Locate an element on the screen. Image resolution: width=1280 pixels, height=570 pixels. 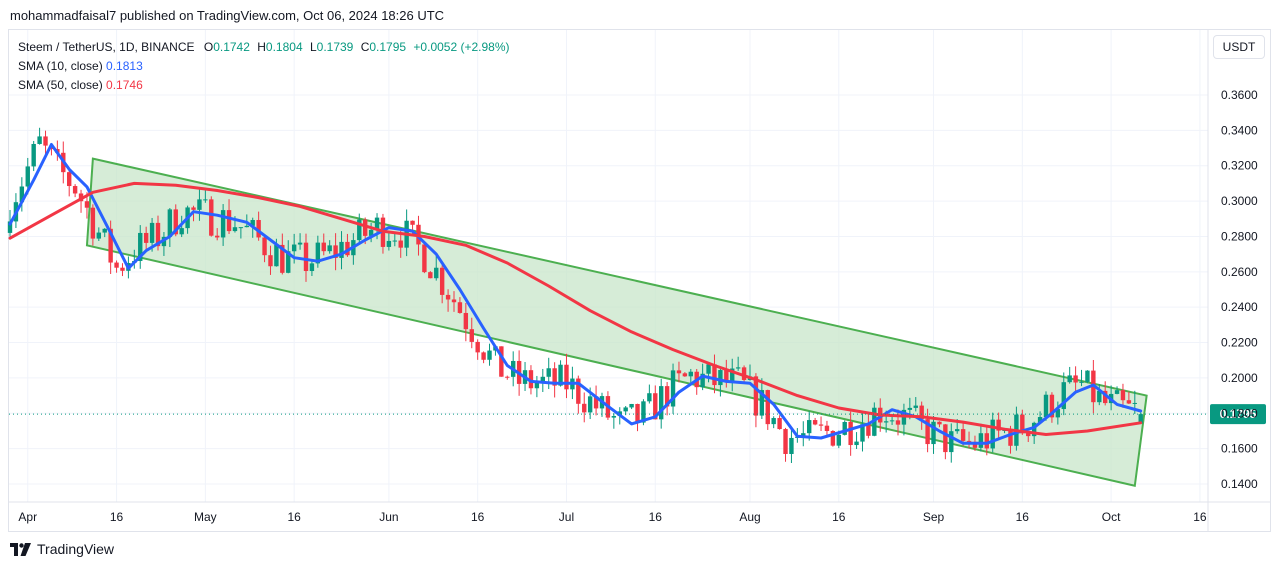
price-tick-label: 0.2800 is located at coordinates (1239, 236).